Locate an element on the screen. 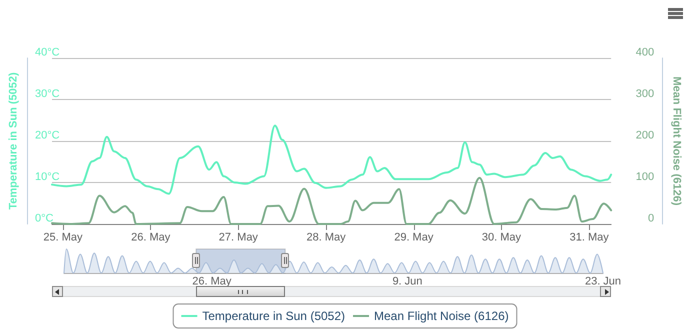  y2-tick-label: 200 is located at coordinates (645, 136).